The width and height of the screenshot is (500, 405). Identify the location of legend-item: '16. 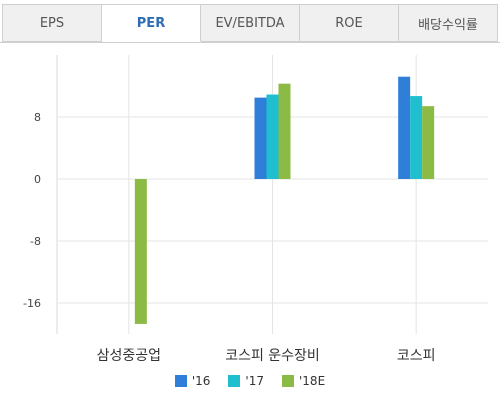
(192, 381).